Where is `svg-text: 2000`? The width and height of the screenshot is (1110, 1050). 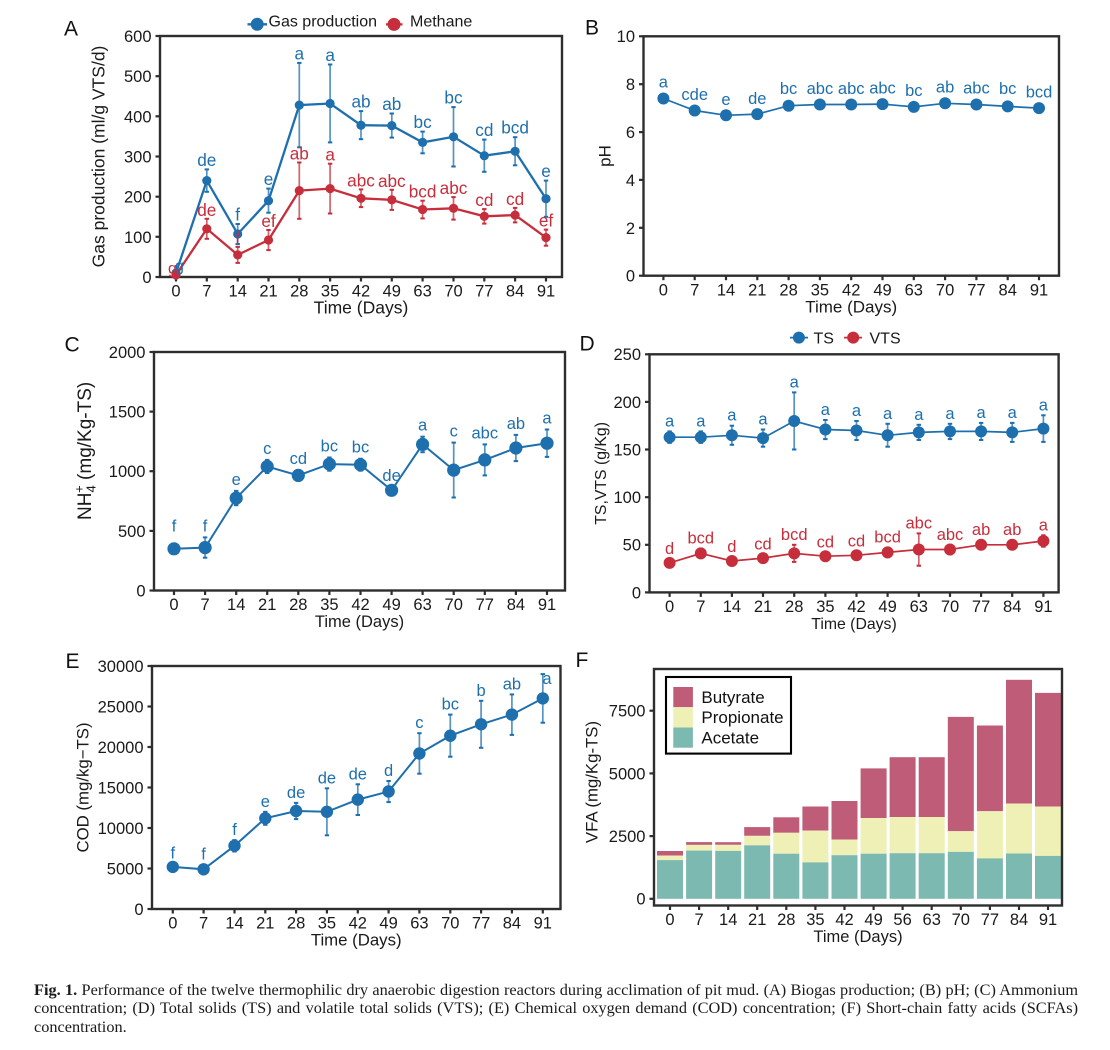 svg-text: 2000 is located at coordinates (127, 353).